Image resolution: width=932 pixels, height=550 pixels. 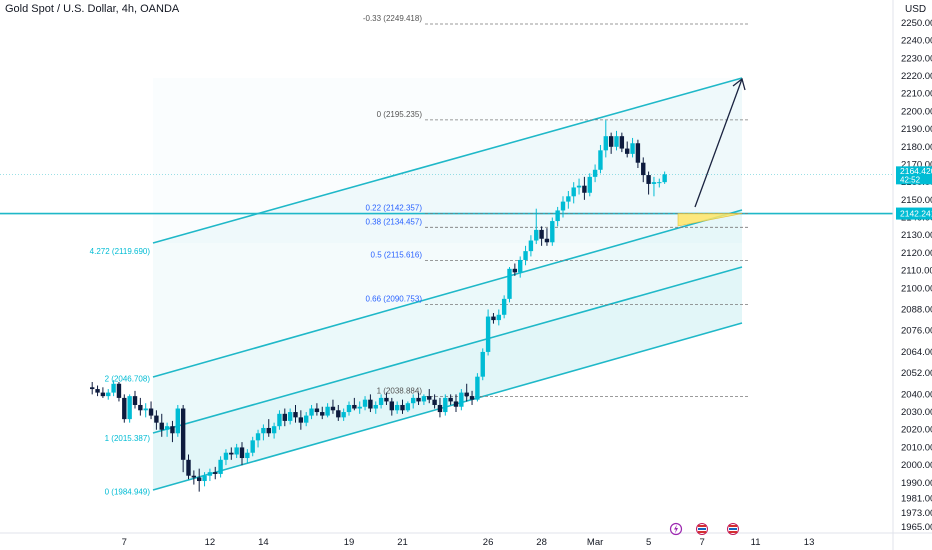 I want to click on price-tick-label: 2210.000, so click(x=916, y=94).